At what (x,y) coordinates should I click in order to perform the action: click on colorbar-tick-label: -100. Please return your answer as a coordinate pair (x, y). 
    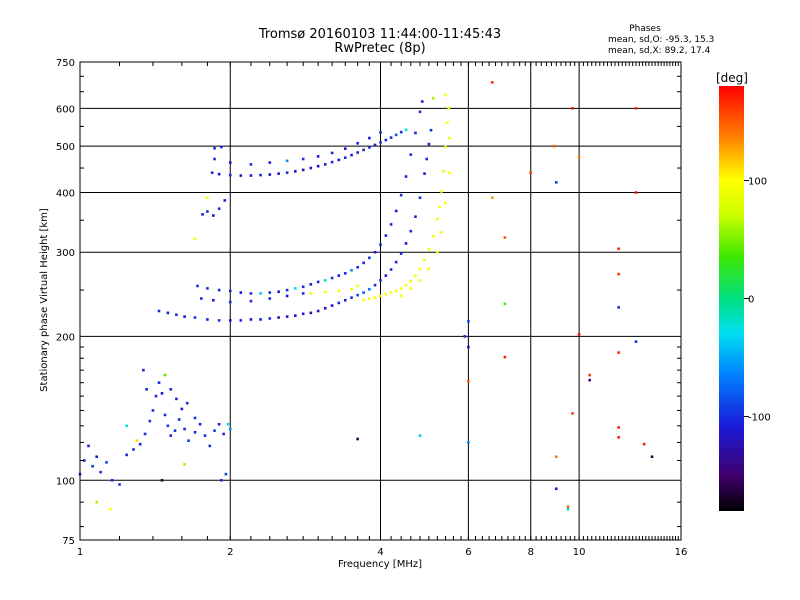
    Looking at the image, I should click on (759, 418).